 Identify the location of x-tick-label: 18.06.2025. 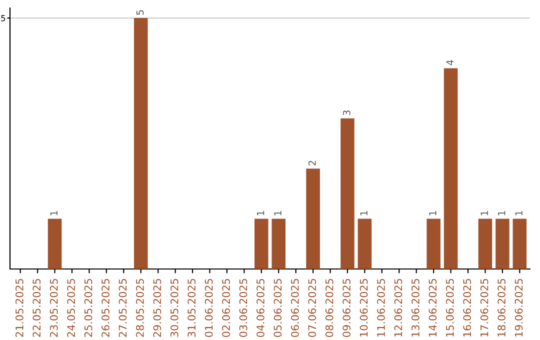
(502, 307).